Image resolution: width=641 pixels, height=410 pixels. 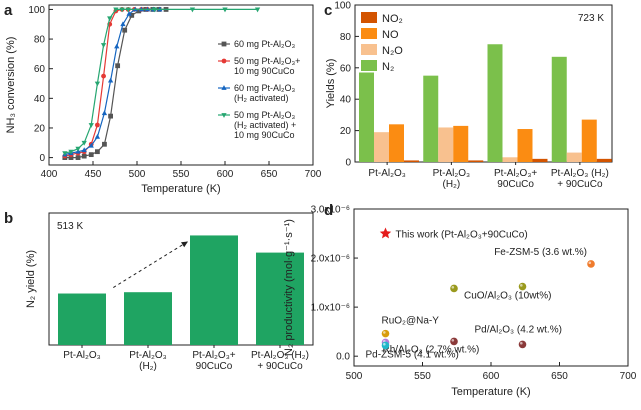 I want to click on panel-b-category-label-line: (H₂), so click(x=148, y=366).